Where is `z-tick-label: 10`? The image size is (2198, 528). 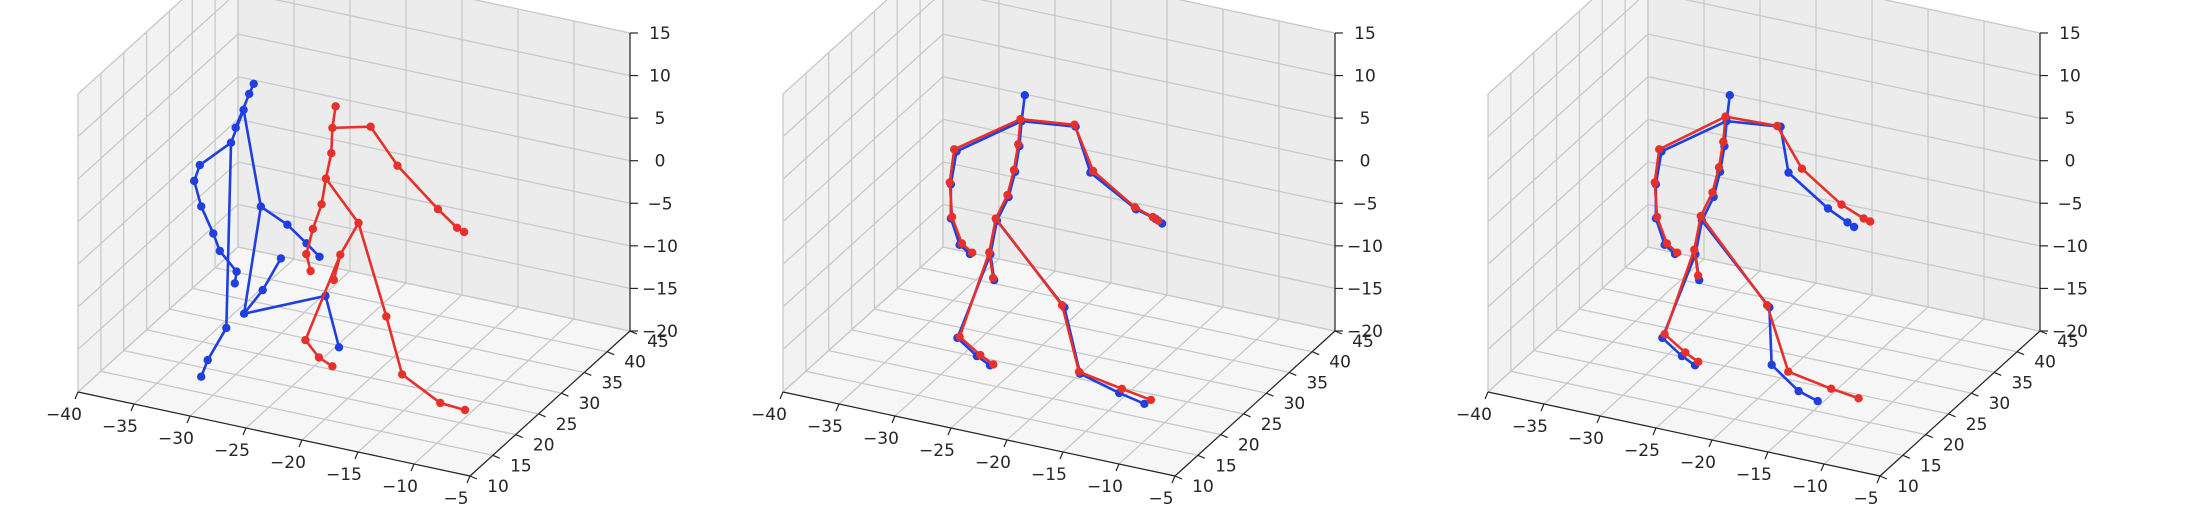
z-tick-label: 10 is located at coordinates (660, 77).